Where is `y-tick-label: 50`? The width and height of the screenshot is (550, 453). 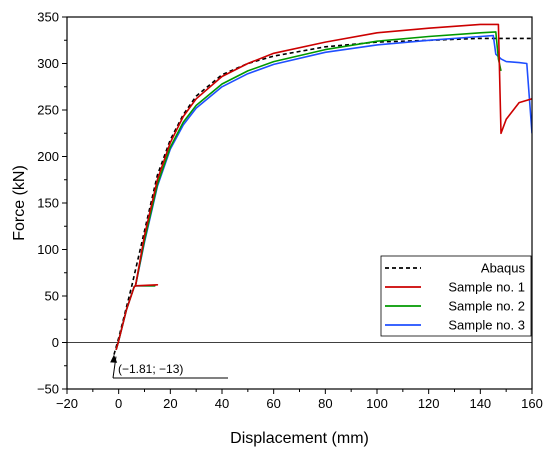
y-tick-label: 50 is located at coordinates (52, 296).